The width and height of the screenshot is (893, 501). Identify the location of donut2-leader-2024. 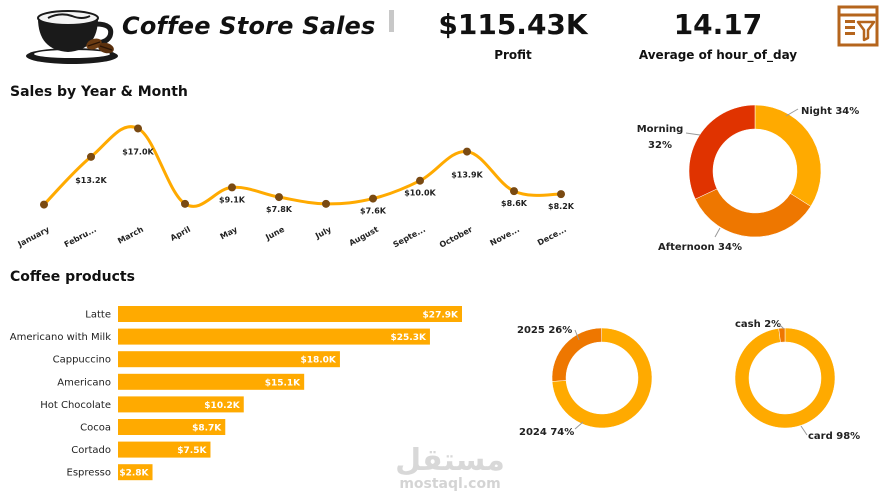
(579, 425).